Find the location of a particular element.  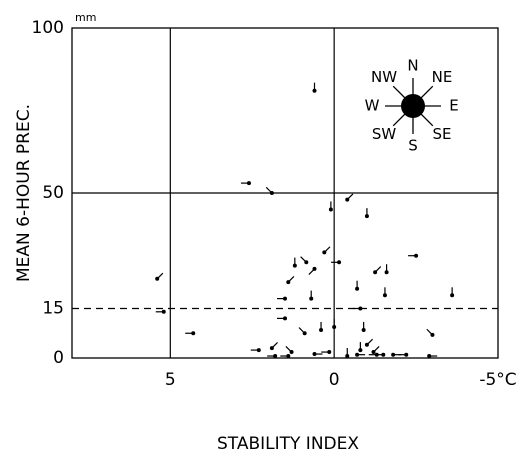

compass-label: SE is located at coordinates (441, 134).